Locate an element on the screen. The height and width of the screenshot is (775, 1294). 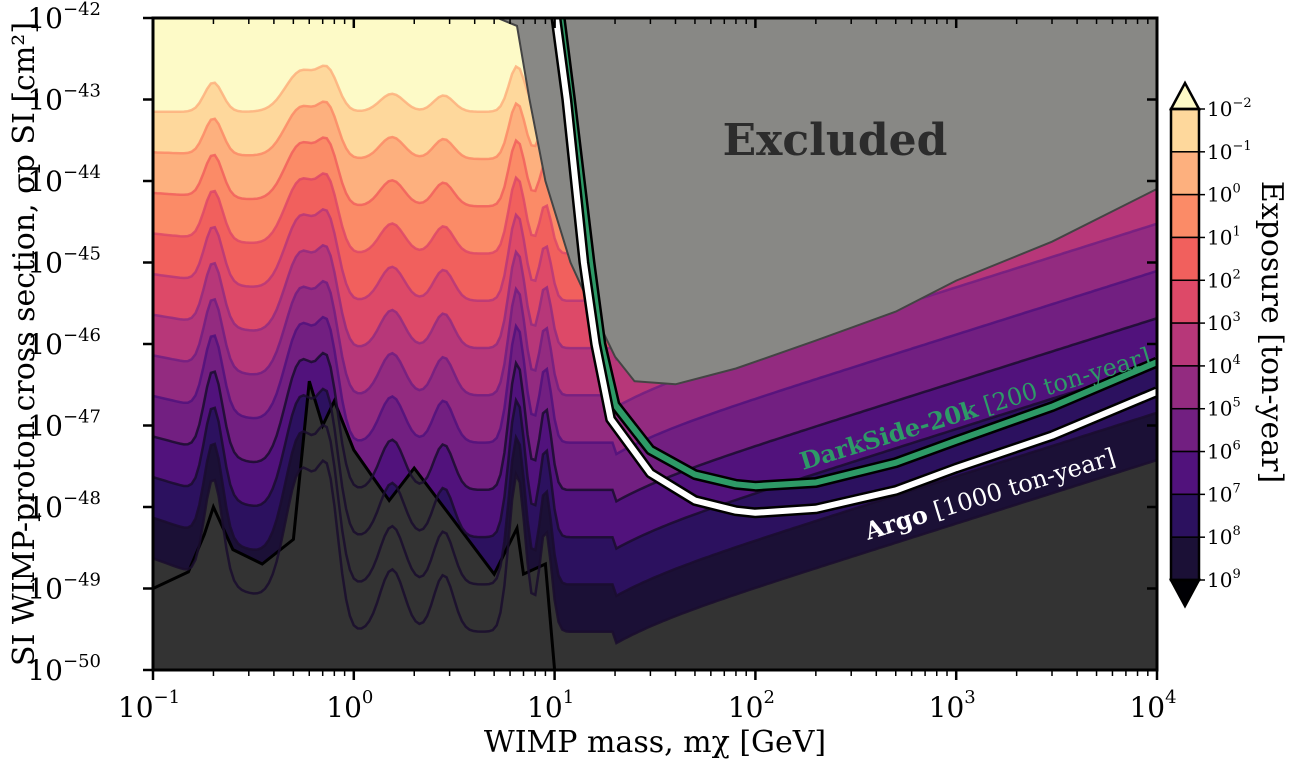
colorbar-tick-label: 10⁵ is located at coordinates (1224, 408).